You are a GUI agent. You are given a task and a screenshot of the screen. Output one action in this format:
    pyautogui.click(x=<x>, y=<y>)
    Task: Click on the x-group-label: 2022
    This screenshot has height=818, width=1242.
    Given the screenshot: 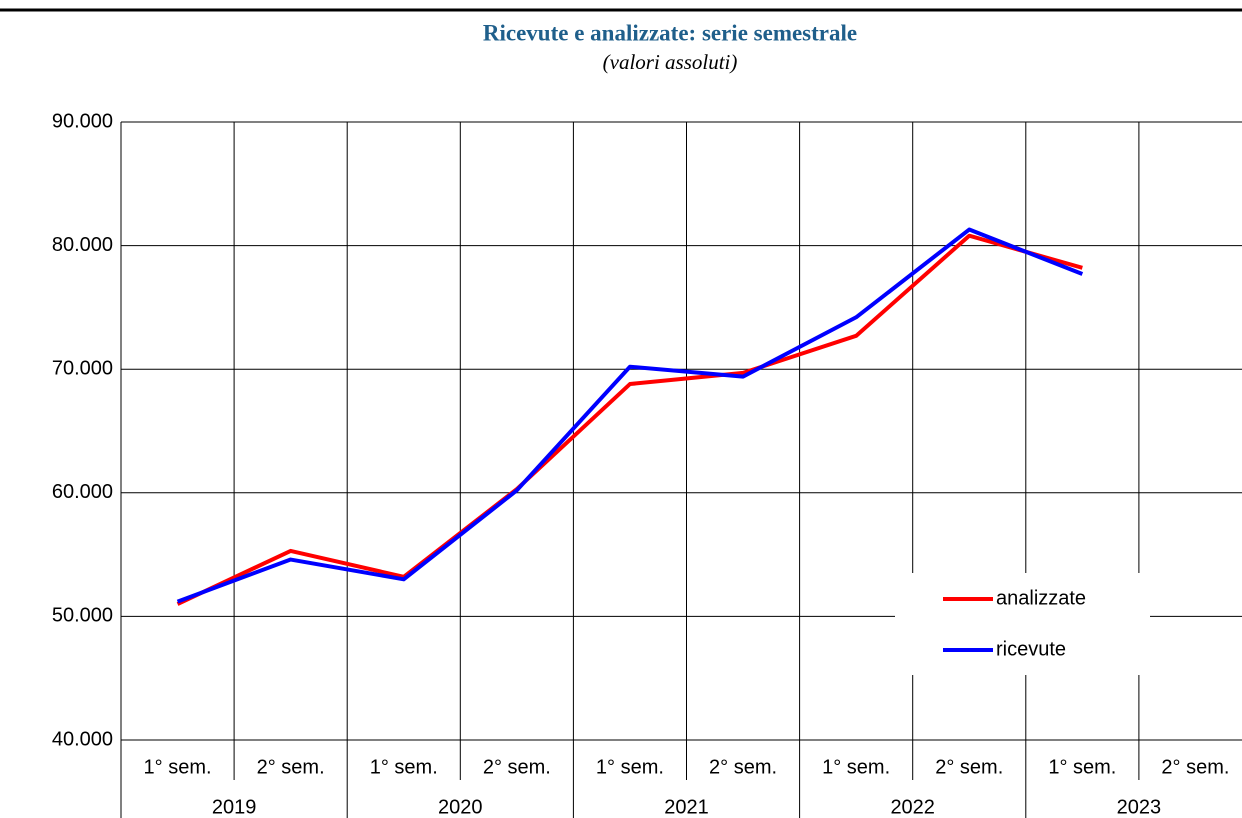 What is the action you would take?
    pyautogui.click(x=912, y=807)
    